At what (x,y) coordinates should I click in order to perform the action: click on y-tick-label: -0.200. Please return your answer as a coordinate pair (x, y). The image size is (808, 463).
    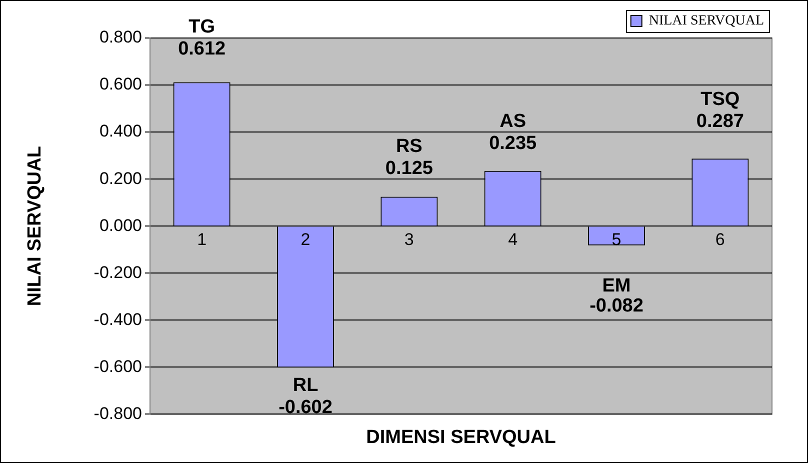
    Looking at the image, I should click on (118, 272).